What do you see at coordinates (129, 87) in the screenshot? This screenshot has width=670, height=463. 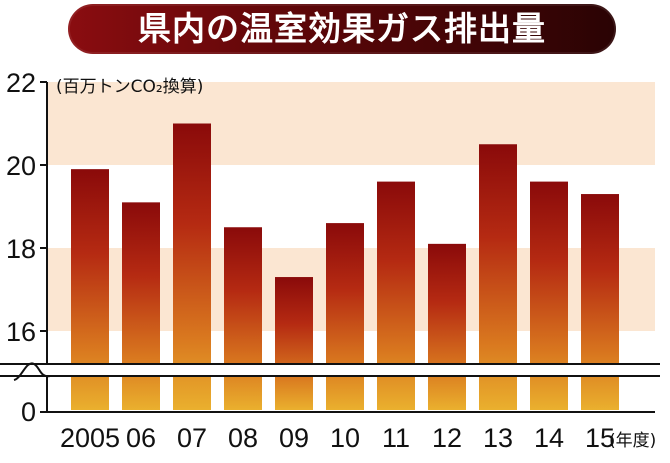 I see `y-unit-label: (百万トンCO₂換算)` at bounding box center [129, 87].